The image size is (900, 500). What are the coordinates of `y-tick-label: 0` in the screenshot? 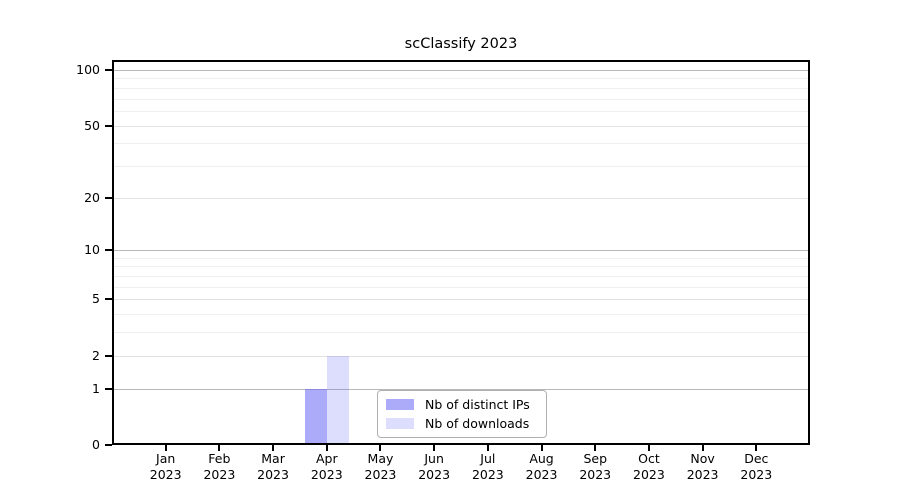 It's located at (96, 444).